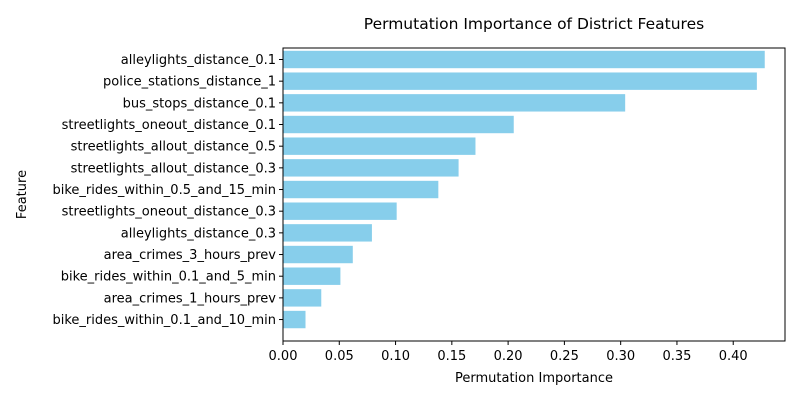  What do you see at coordinates (189, 82) in the screenshot?
I see `y-tick-label: police_stations_distance_1` at bounding box center [189, 82].